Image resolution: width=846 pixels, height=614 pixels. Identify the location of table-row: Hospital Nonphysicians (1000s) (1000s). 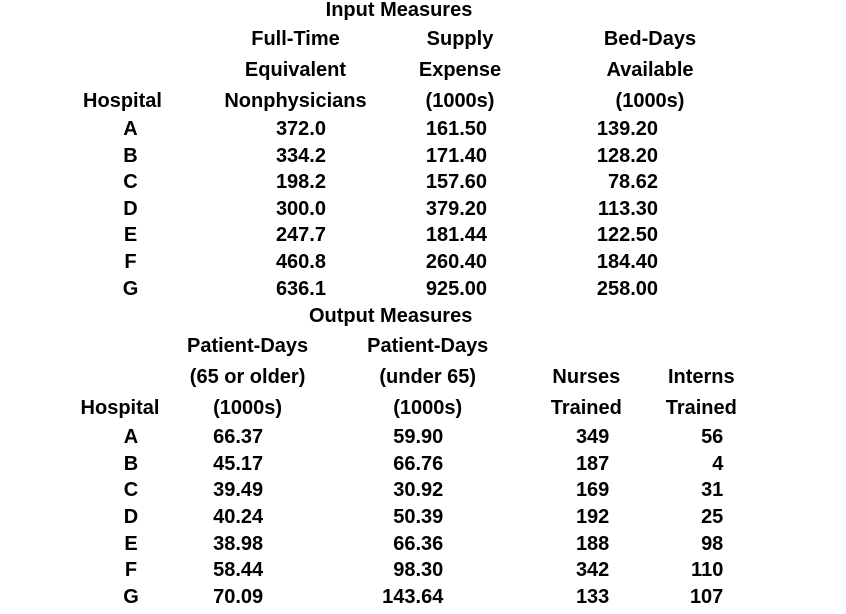
(405, 105).